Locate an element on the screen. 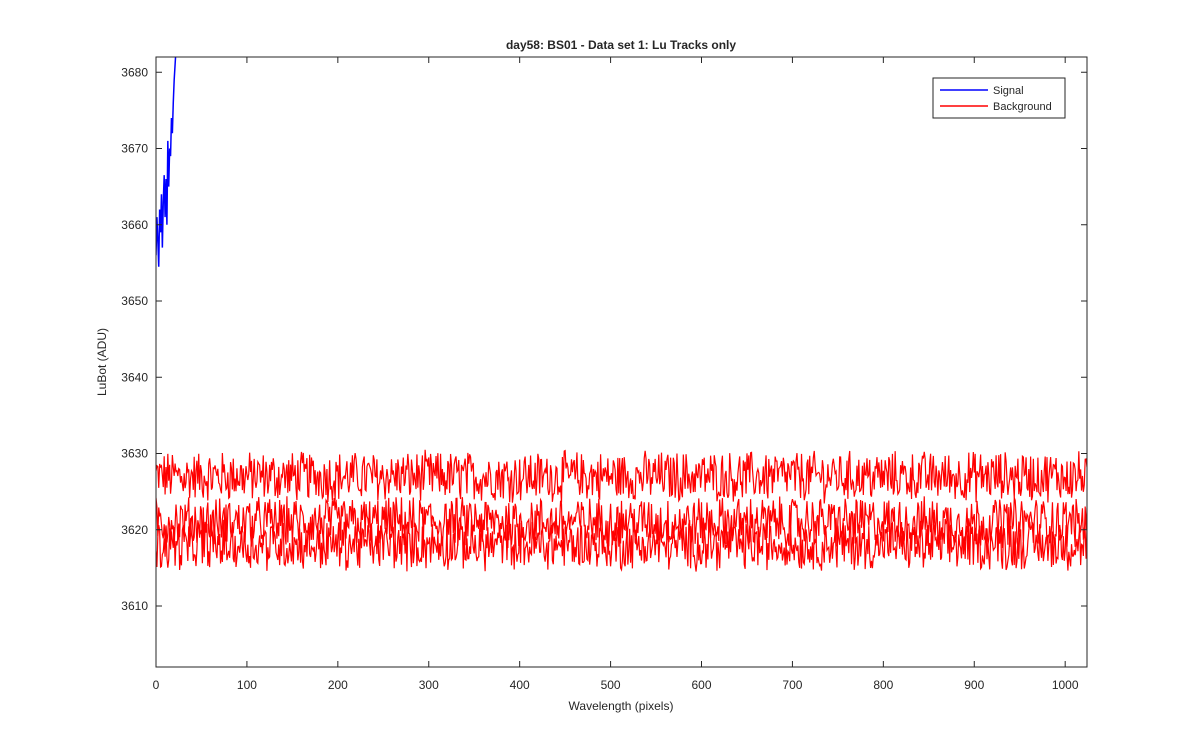 This screenshot has height=750, width=1200. y-axis-label: LuBot (ADU) is located at coordinates (102, 362).